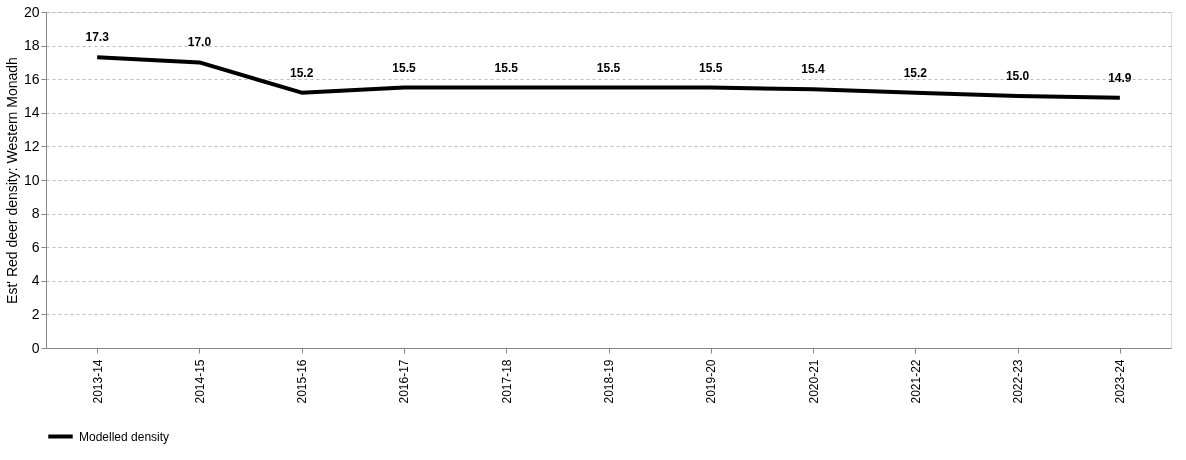  Describe the element at coordinates (302, 381) in the screenshot. I see `x-tick-label: 2015-16` at that location.